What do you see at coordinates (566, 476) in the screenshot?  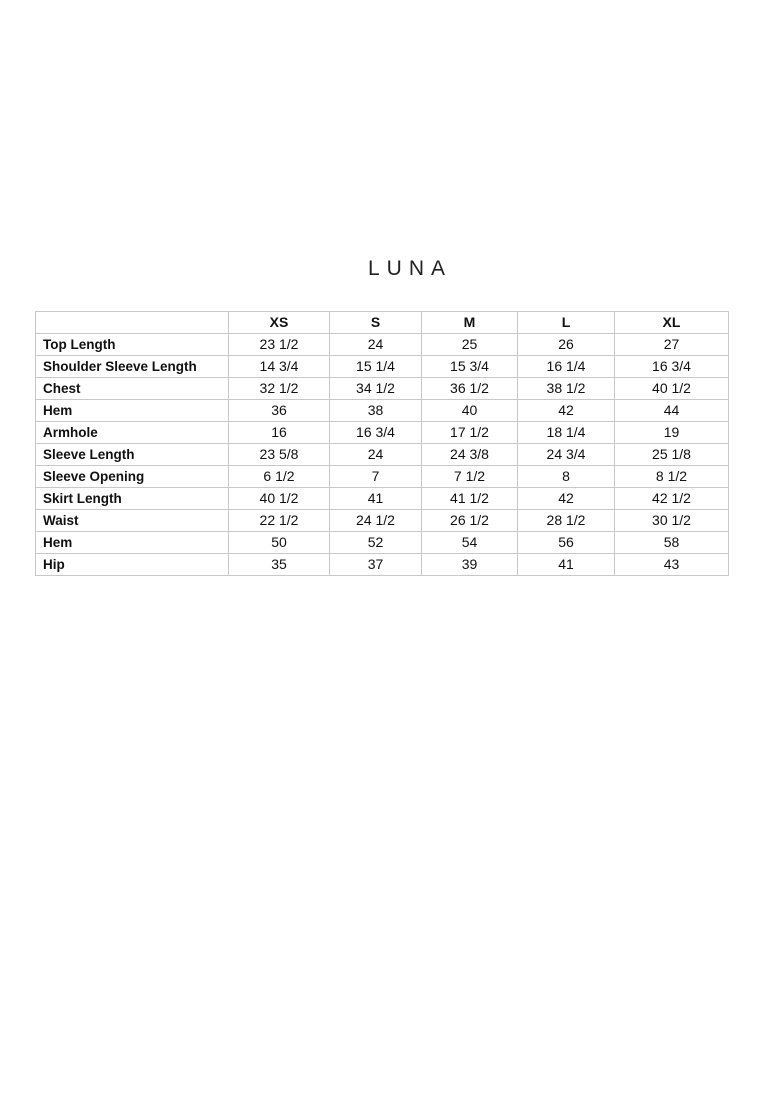 I see `measurement-cell: 8` at bounding box center [566, 476].